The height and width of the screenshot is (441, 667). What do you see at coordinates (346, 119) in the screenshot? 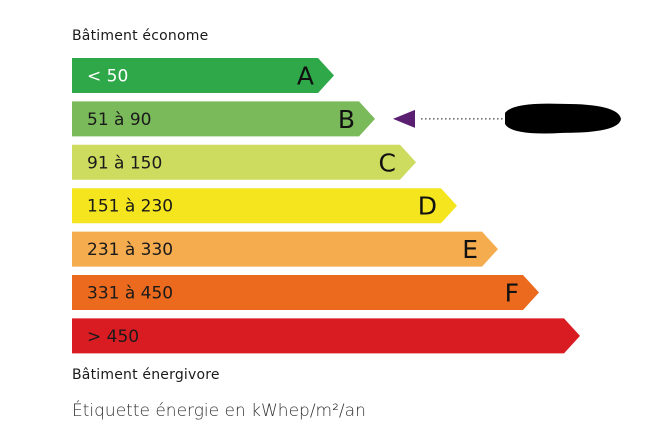
I see `energy-class-letter: B` at bounding box center [346, 119].